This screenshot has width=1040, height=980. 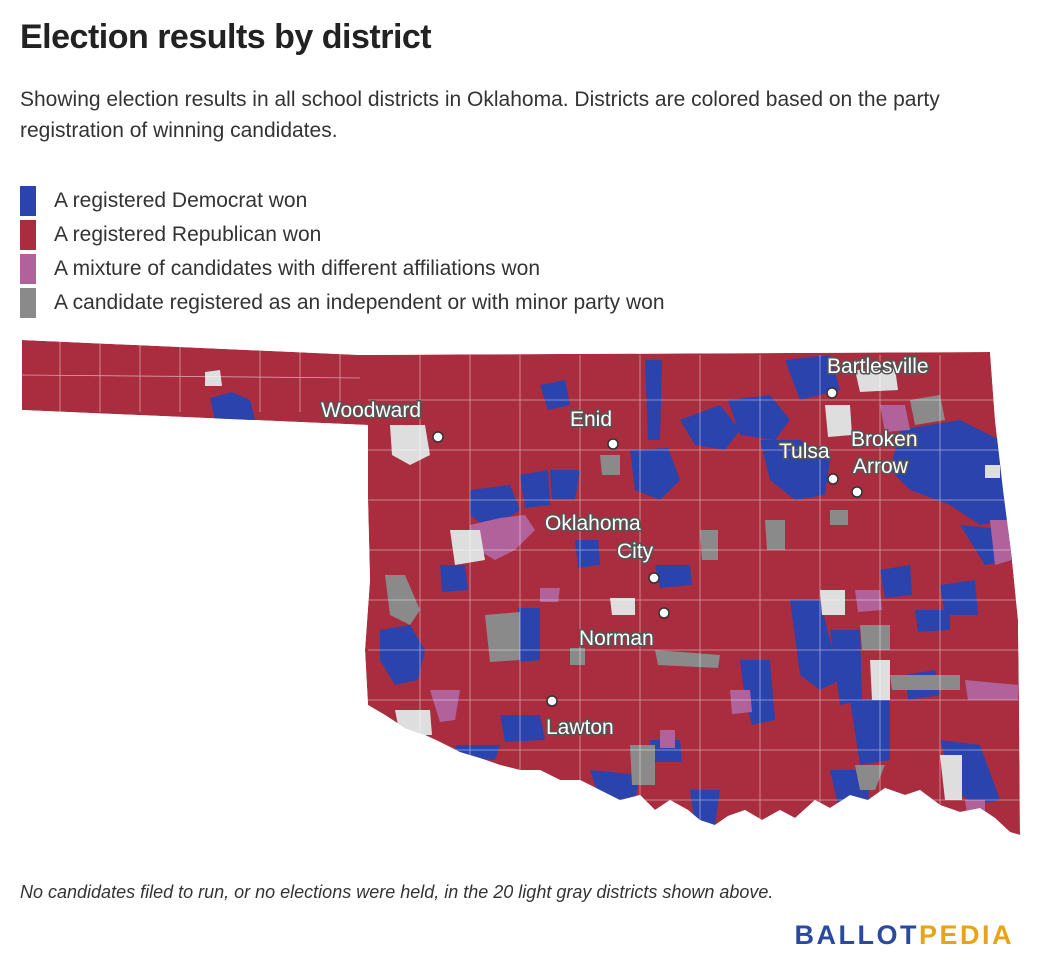 I want to click on city-enid: Enid, so click(x=594, y=428).